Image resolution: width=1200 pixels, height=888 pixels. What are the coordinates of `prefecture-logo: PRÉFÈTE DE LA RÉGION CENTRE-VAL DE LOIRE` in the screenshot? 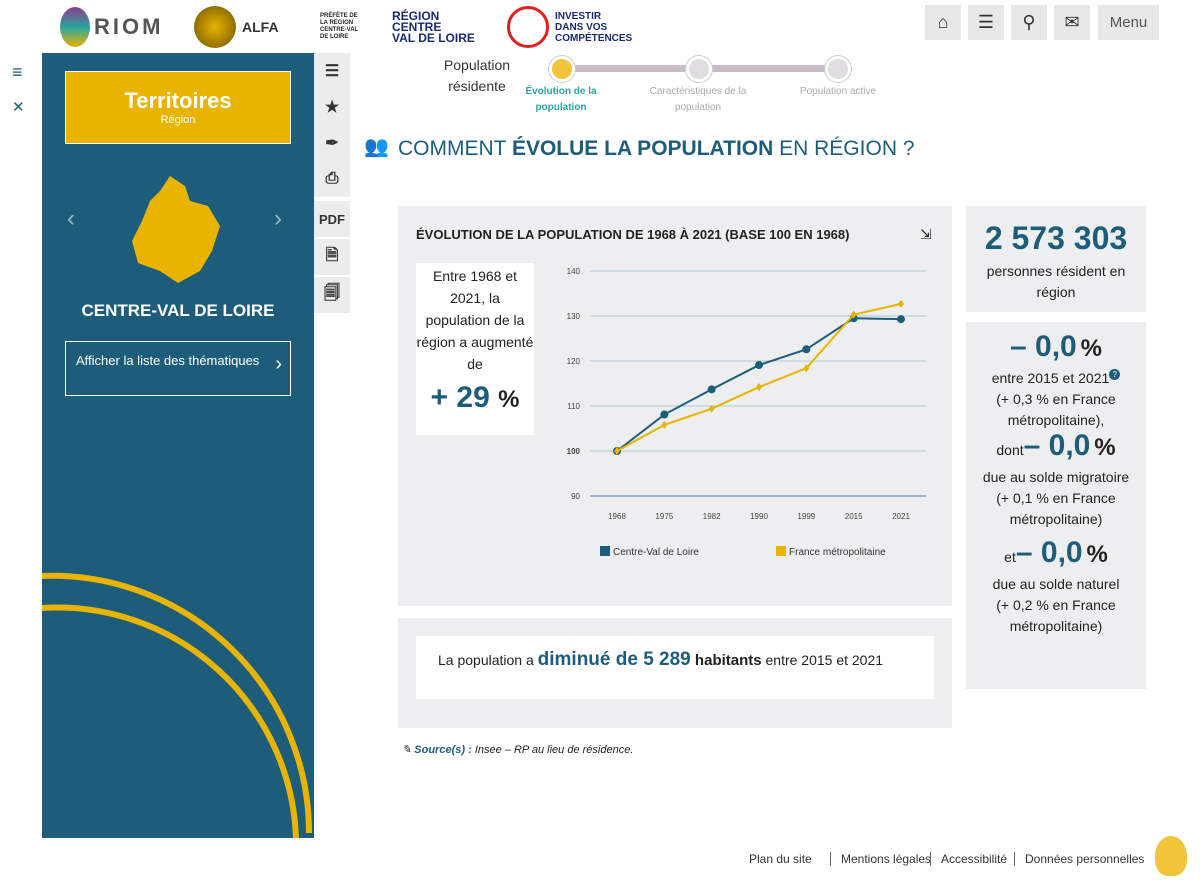 It's located at (339, 26).